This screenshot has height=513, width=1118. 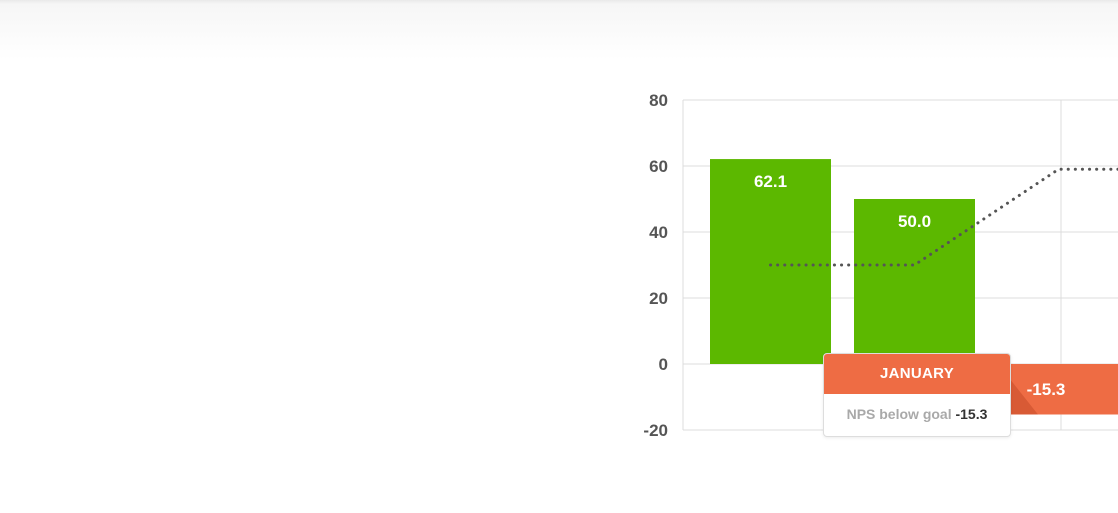 What do you see at coordinates (899, 414) in the screenshot?
I see `tooltip-label: NPS below goal` at bounding box center [899, 414].